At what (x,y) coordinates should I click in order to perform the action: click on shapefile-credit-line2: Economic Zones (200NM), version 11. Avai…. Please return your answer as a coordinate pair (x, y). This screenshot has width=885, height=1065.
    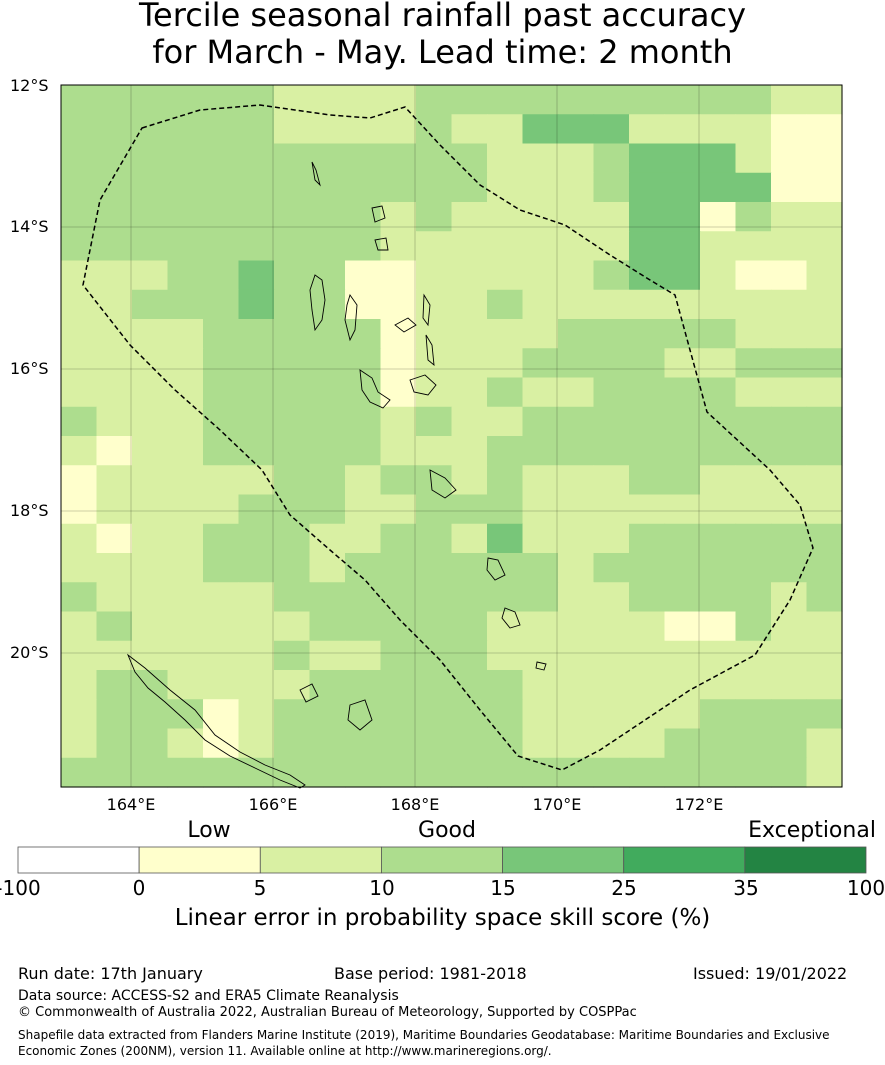
    Looking at the image, I should click on (285, 1051).